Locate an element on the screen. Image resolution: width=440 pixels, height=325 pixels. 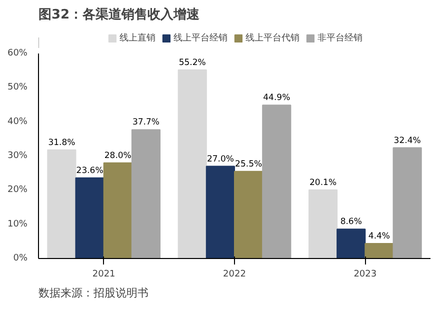
y-tick-label: 50% is located at coordinates (17, 87).